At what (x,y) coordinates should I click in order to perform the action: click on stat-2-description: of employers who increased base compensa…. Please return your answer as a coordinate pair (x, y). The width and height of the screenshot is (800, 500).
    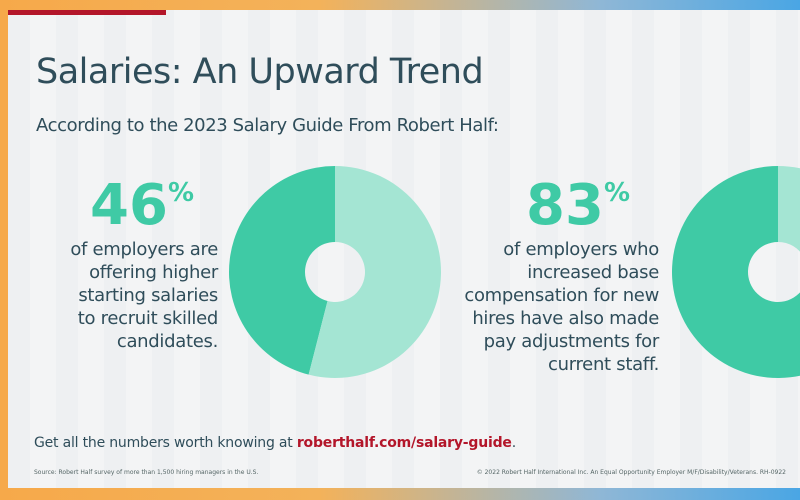
    Looking at the image, I should click on (561, 307).